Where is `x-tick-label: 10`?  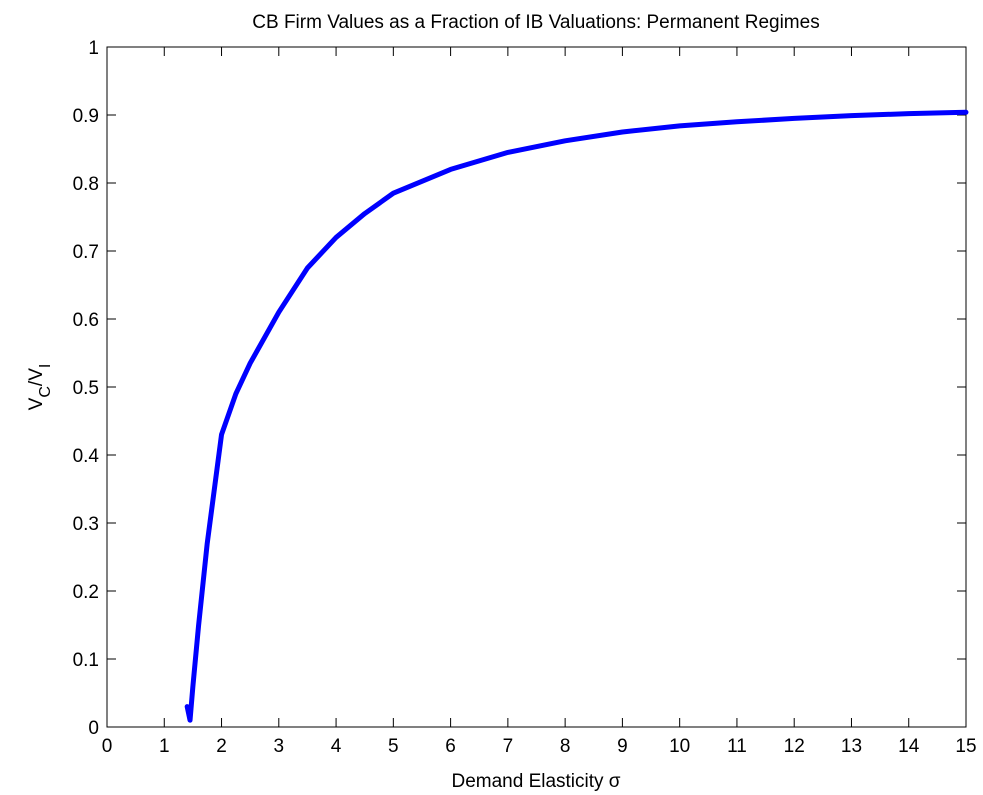
x-tick-label: 10 is located at coordinates (679, 746).